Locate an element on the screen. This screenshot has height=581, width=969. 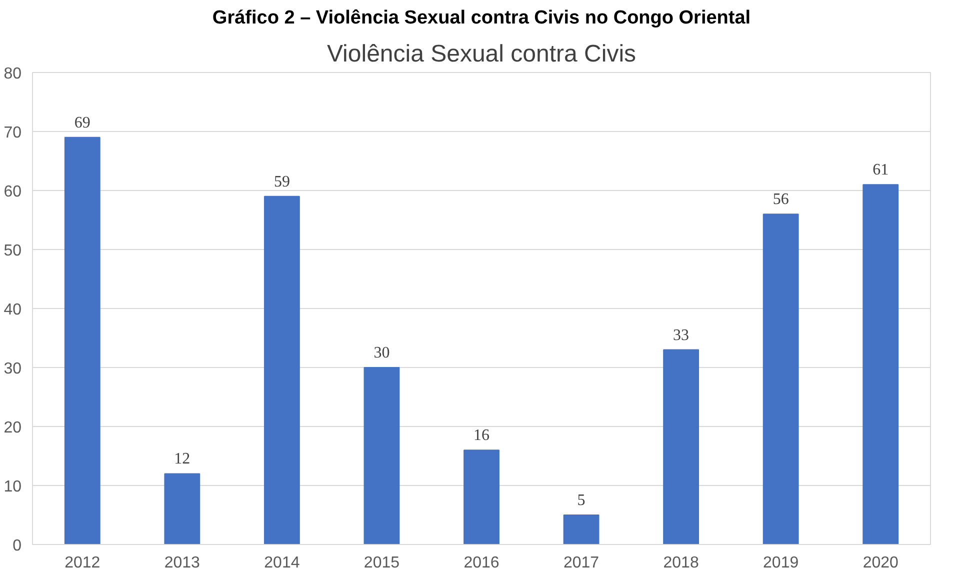
y-tick-label: 20 is located at coordinates (13, 428).